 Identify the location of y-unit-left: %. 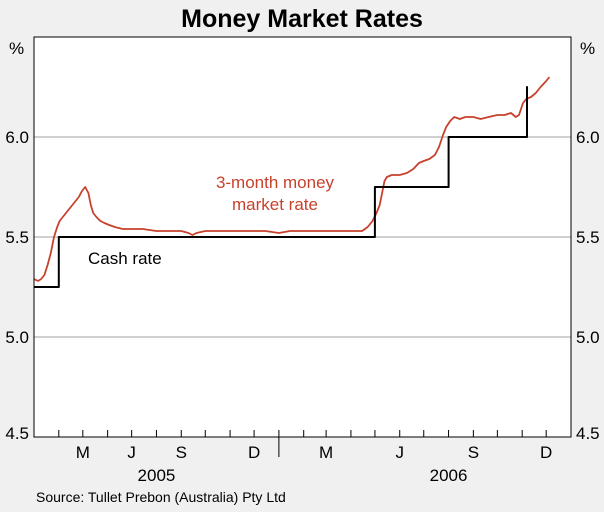
(16, 48).